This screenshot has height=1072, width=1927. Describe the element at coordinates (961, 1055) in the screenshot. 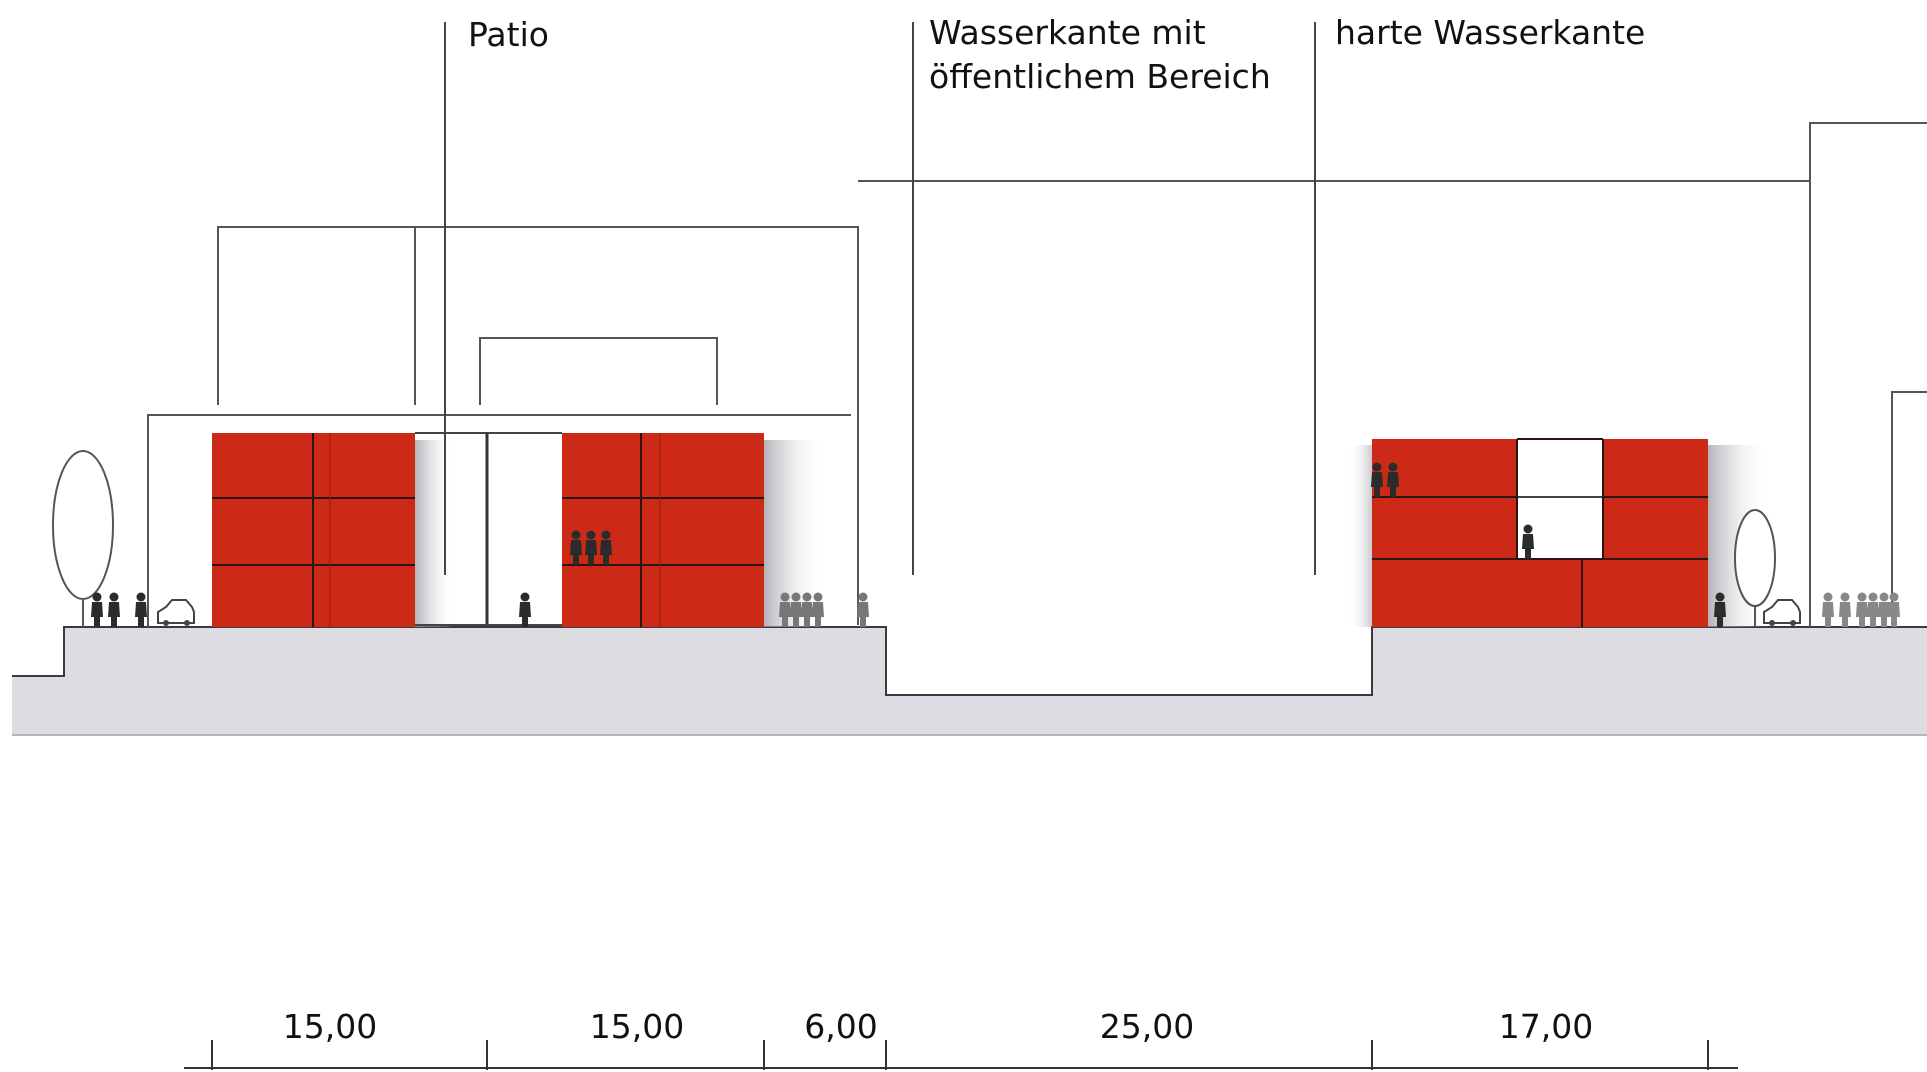

I see `dimension-line` at that location.